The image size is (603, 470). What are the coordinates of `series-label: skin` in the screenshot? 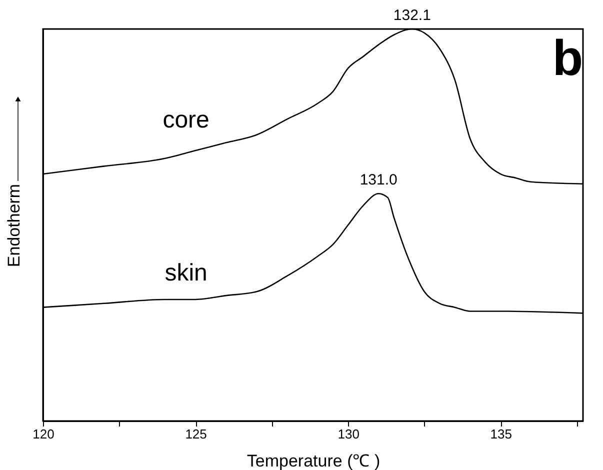 It's located at (186, 273).